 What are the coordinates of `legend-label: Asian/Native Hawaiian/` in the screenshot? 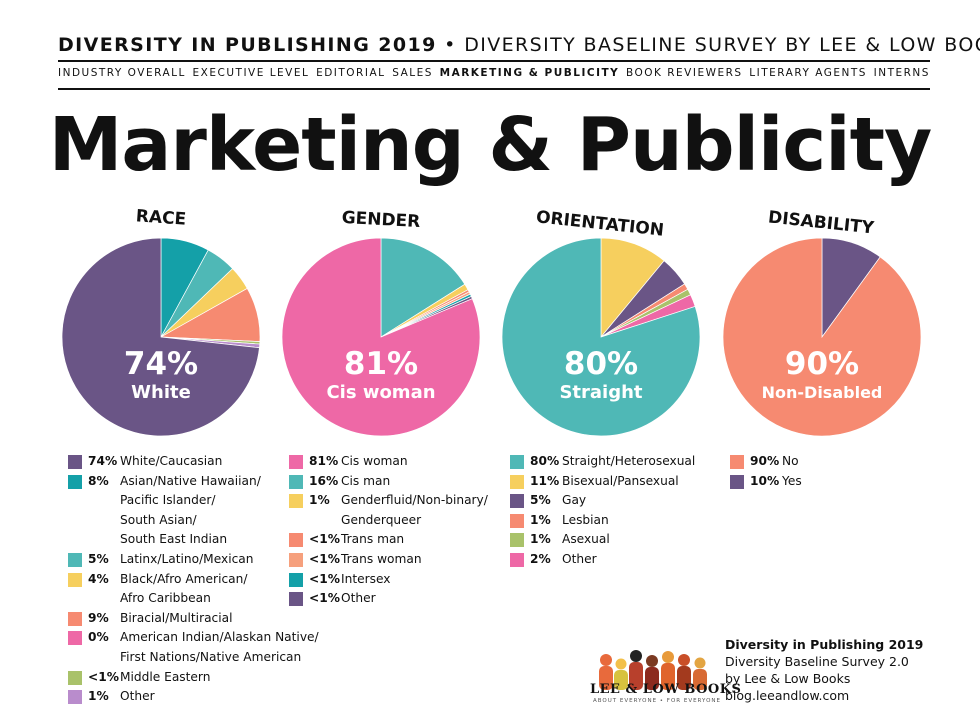 It's located at (190, 480).